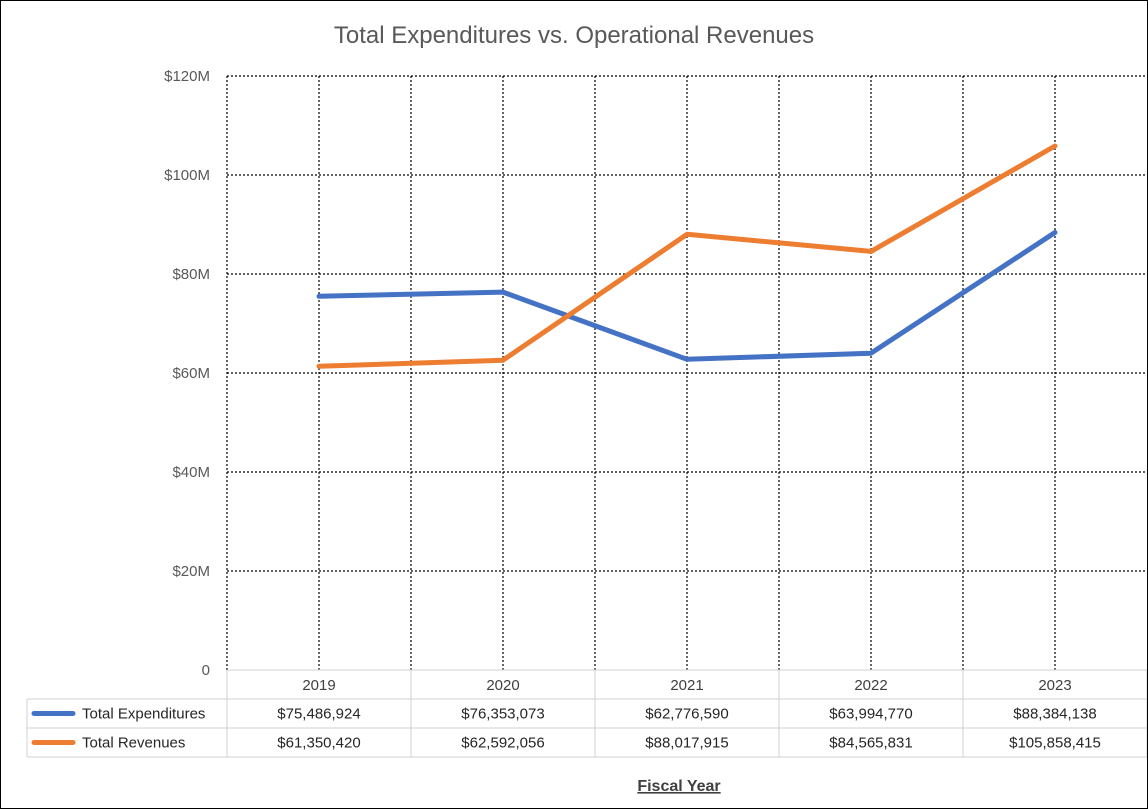  What do you see at coordinates (502, 714) in the screenshot?
I see `table-cell-value: $76,353,073` at bounding box center [502, 714].